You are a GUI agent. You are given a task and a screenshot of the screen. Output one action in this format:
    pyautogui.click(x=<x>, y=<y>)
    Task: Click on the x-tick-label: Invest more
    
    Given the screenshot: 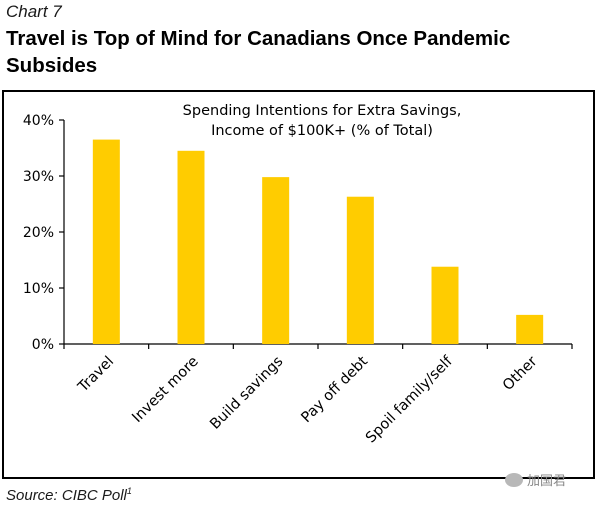 What is the action you would take?
    pyautogui.click(x=165, y=389)
    